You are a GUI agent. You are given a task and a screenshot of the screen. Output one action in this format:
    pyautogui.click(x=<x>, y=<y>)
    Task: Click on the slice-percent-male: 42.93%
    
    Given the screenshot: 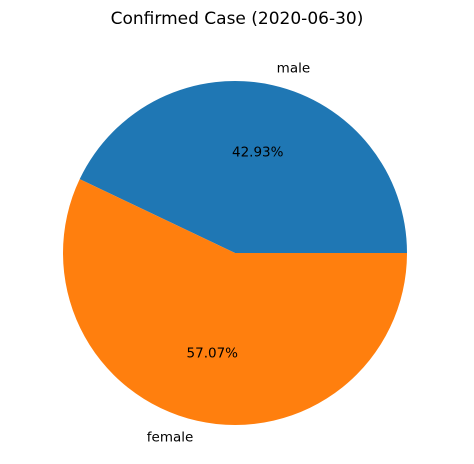 What is the action you would take?
    pyautogui.click(x=258, y=152)
    